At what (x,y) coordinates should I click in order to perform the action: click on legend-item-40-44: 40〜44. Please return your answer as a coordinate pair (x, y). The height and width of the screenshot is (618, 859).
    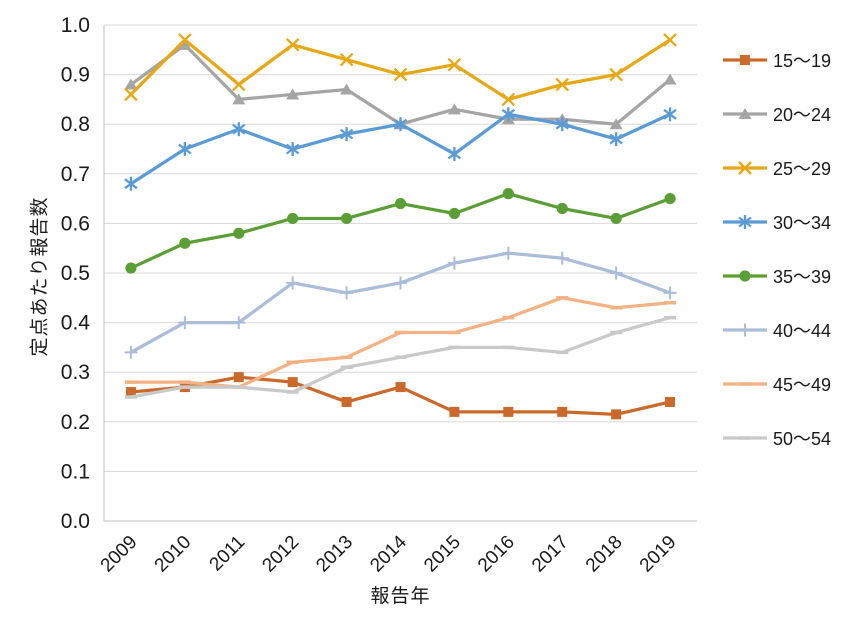
    Looking at the image, I should click on (776, 330).